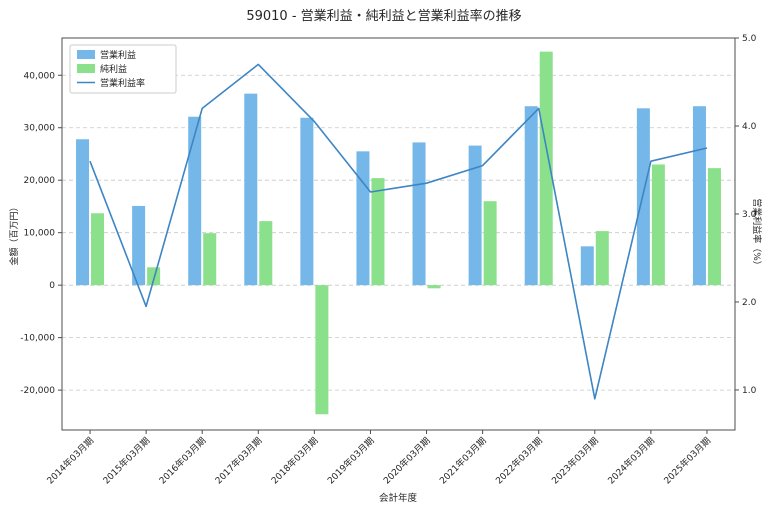 This screenshot has height=512, width=768. What do you see at coordinates (113, 69) in the screenshot?
I see `legend-label: 純利益` at bounding box center [113, 69].